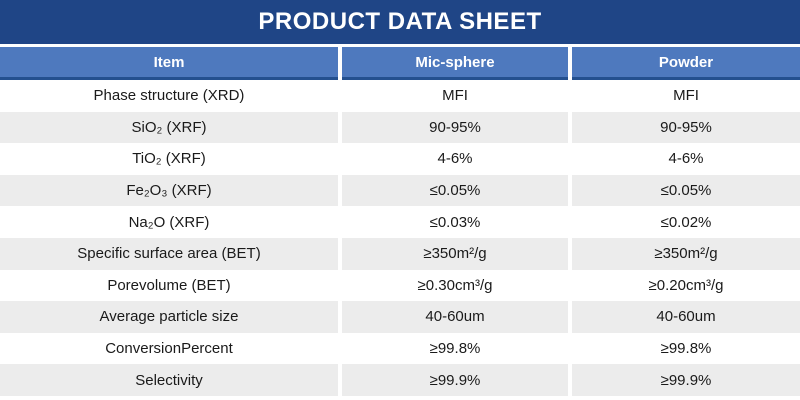  I want to click on mic-sphere-cell: ≥99.8%, so click(455, 348).